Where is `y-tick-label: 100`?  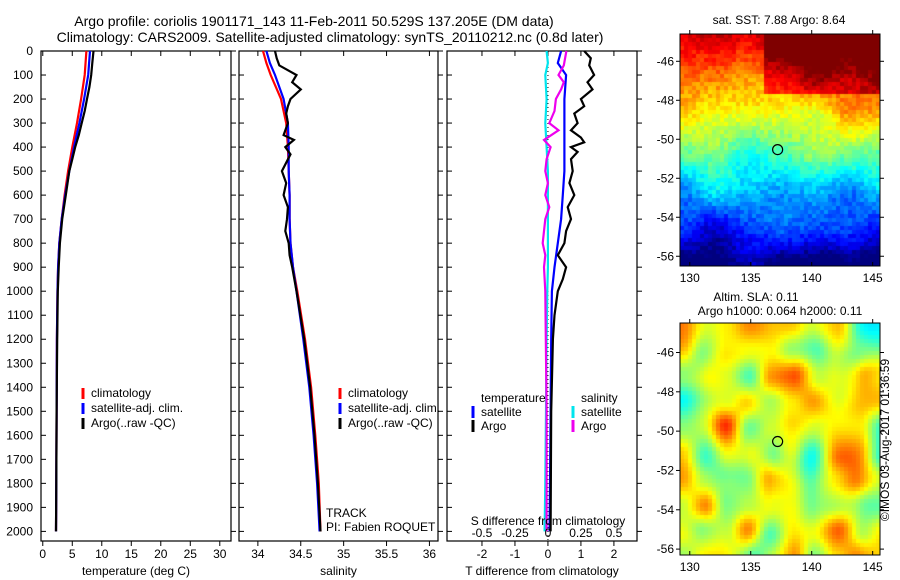 y-tick-label: 100 is located at coordinates (23, 75).